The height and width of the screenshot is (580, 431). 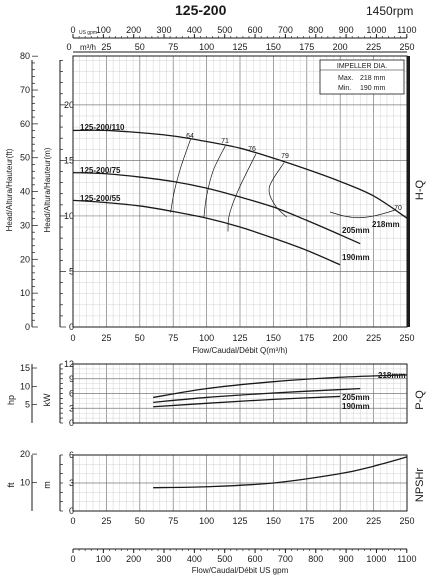 I want to click on impeller-max-label: Max., so click(x=345, y=78).